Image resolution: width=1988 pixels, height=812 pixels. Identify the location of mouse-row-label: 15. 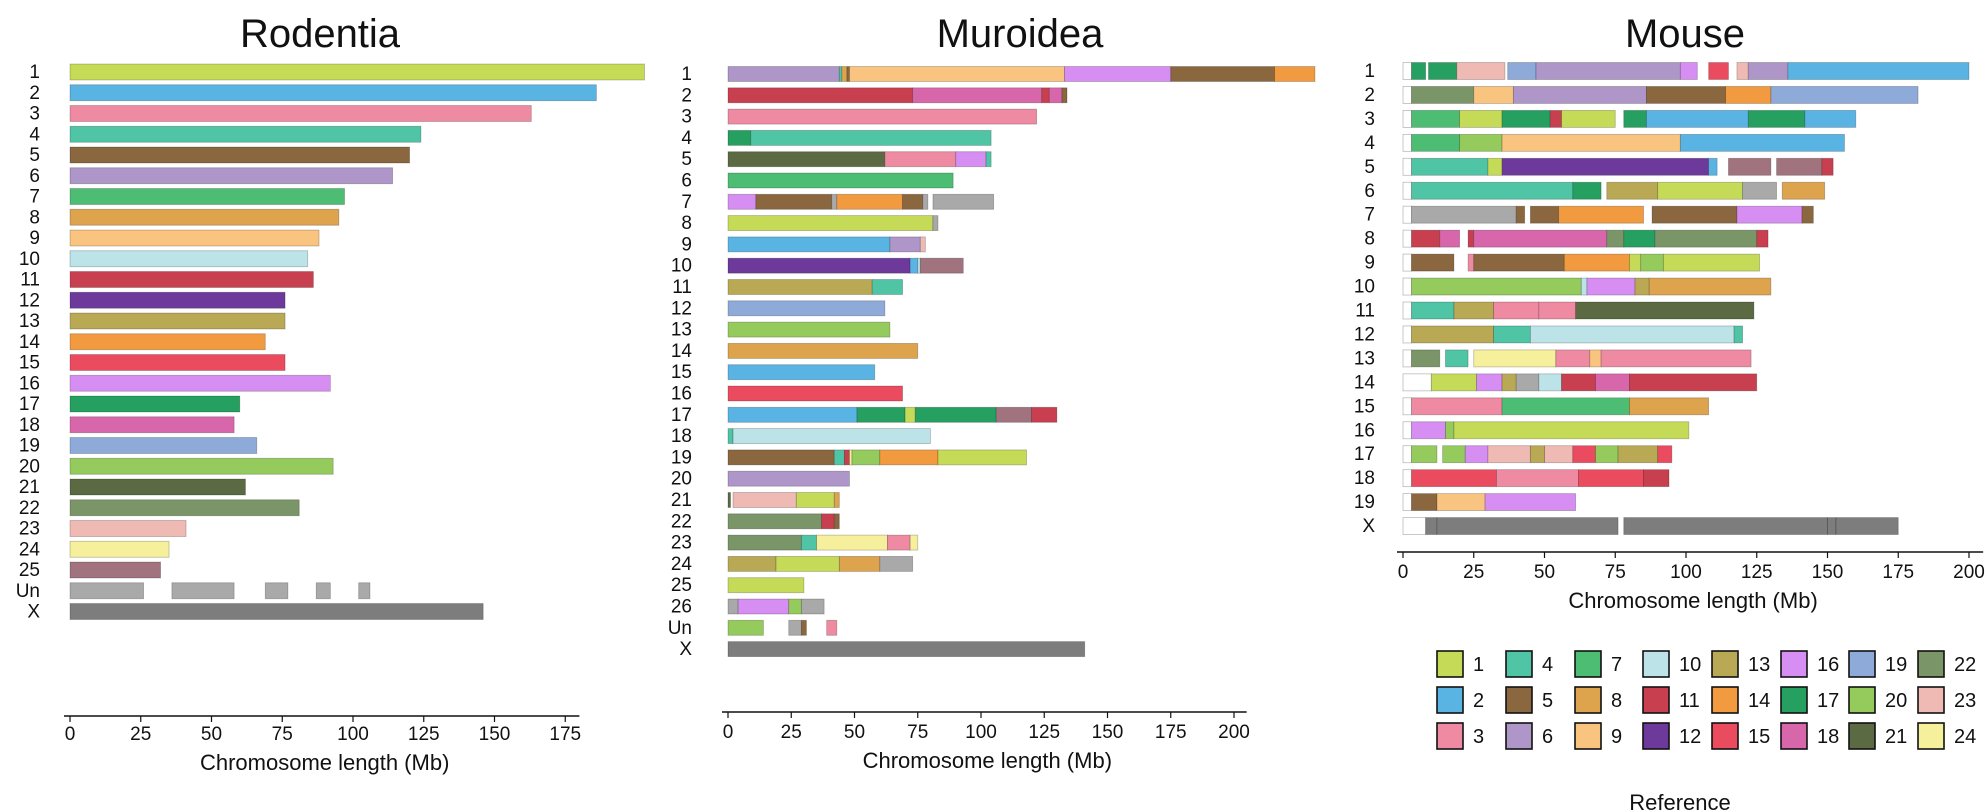
(1364, 406).